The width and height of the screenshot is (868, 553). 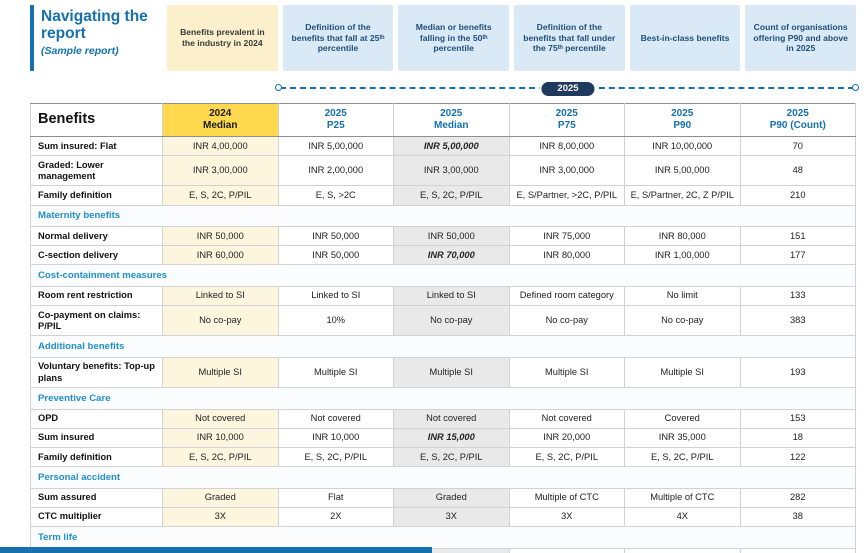 I want to click on cell: 10%, so click(x=335, y=321).